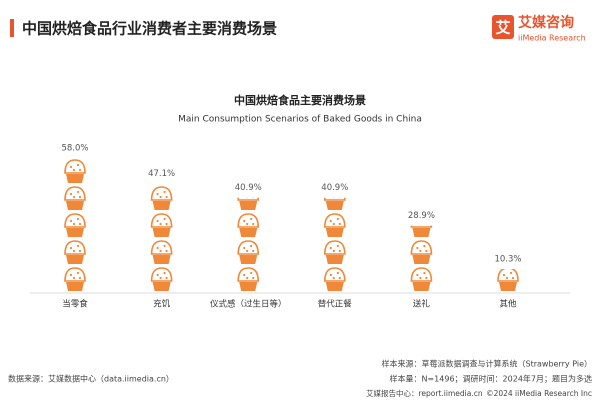 The image size is (600, 400). I want to click on chart-title: 中国烘焙食品主要消费场景, so click(300, 100).